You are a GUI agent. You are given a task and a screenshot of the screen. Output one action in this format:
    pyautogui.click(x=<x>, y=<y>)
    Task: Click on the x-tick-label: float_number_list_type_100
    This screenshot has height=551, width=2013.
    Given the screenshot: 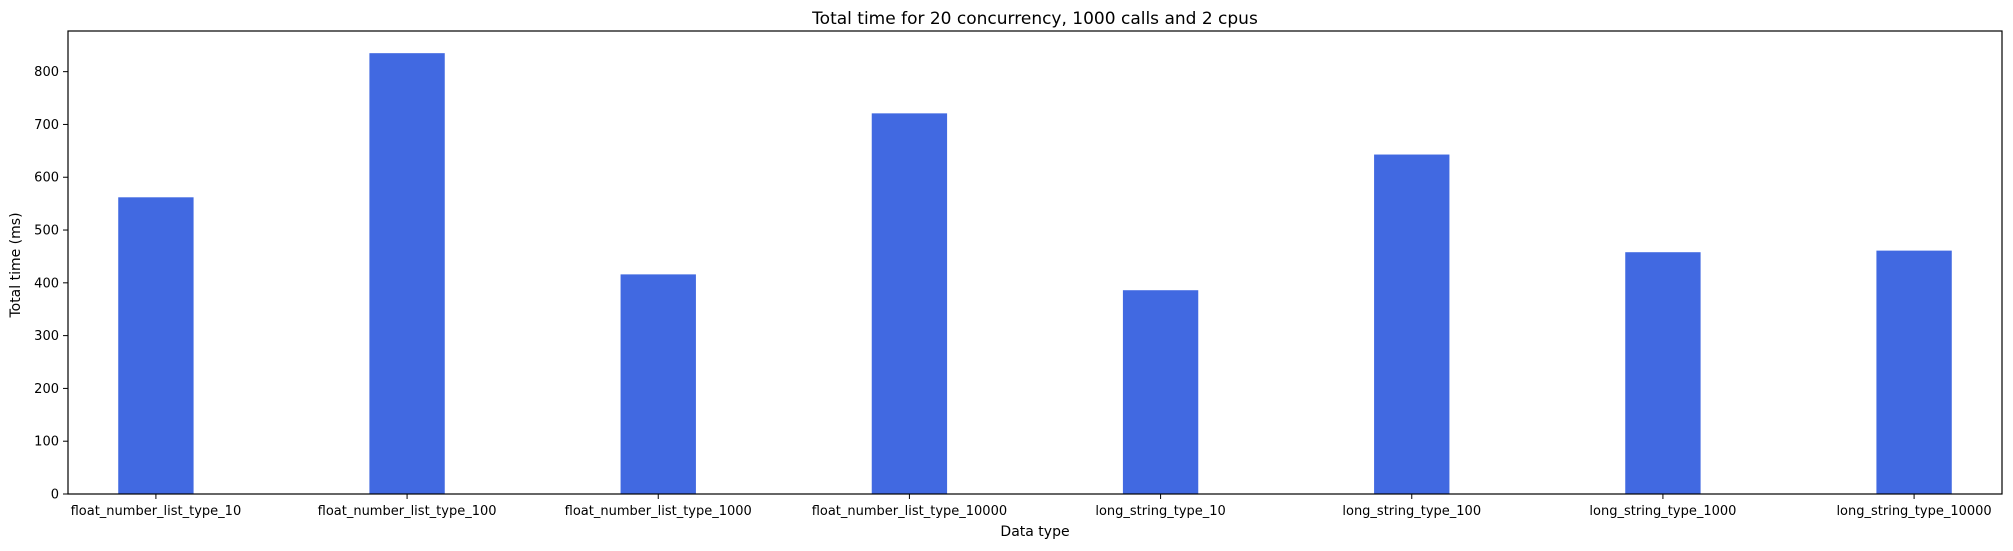 What is the action you would take?
    pyautogui.click(x=407, y=511)
    